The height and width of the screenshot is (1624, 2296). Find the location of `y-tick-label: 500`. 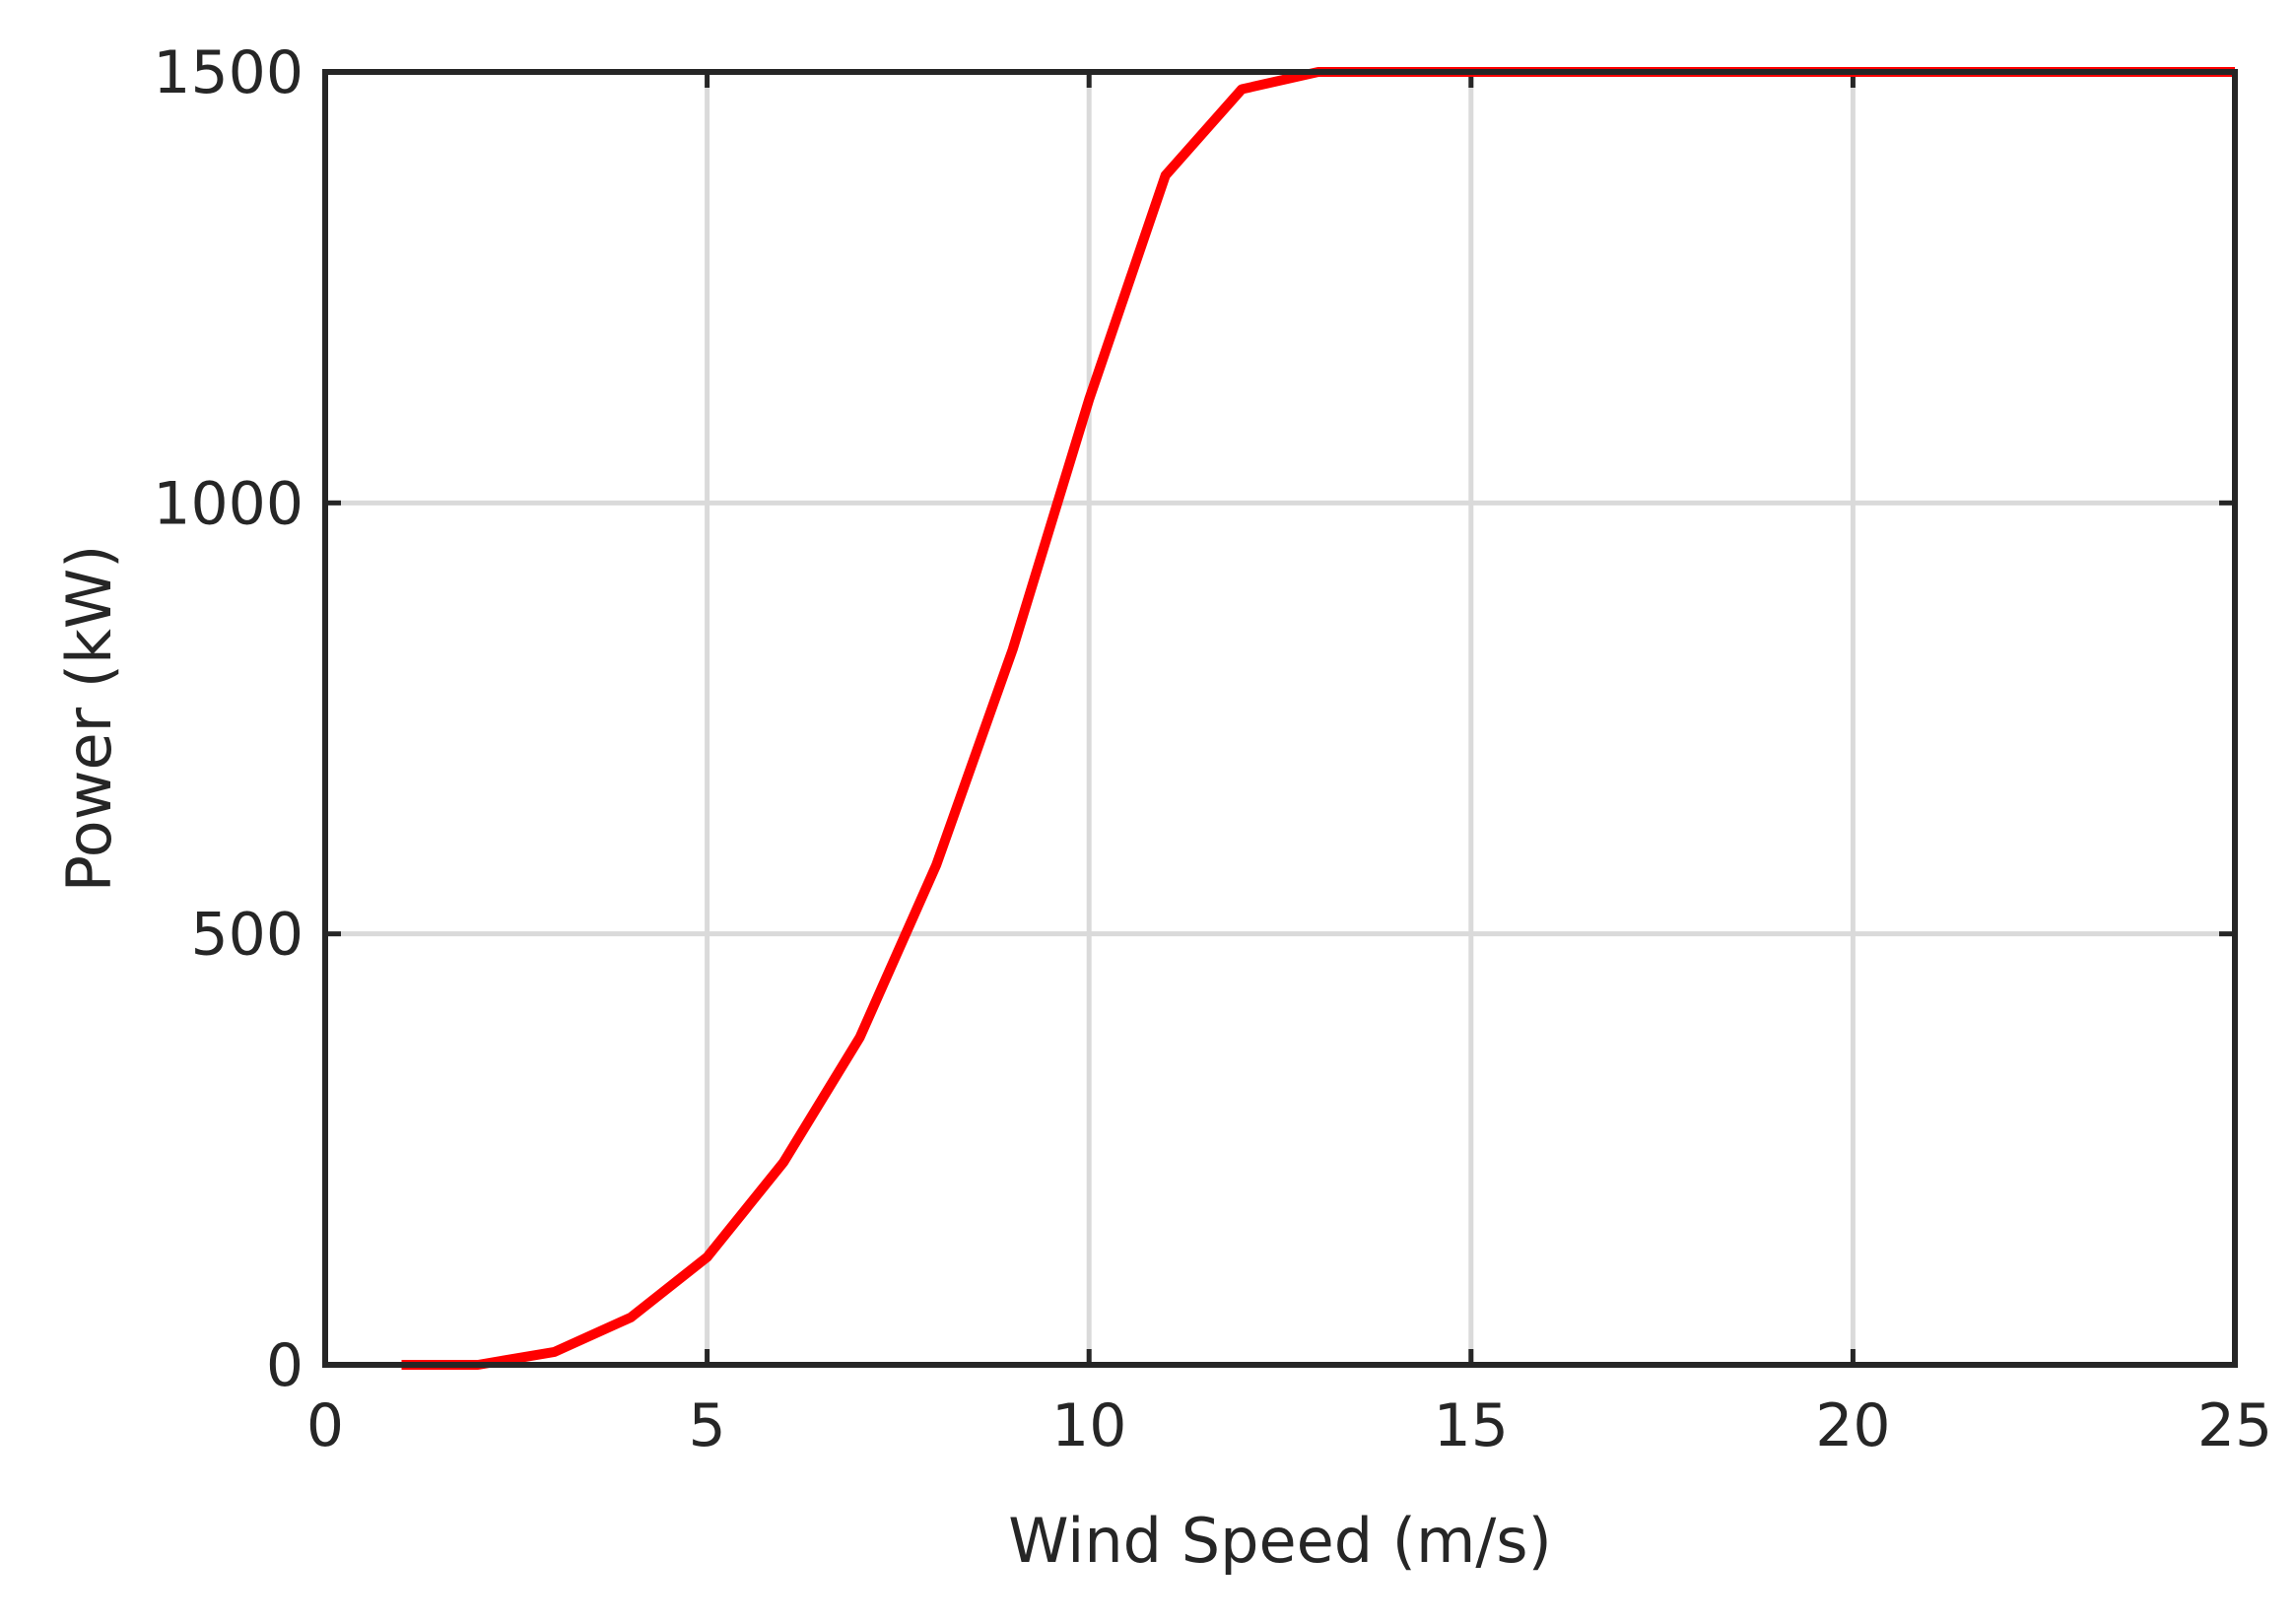

y-tick-label: 500 is located at coordinates (247, 936).